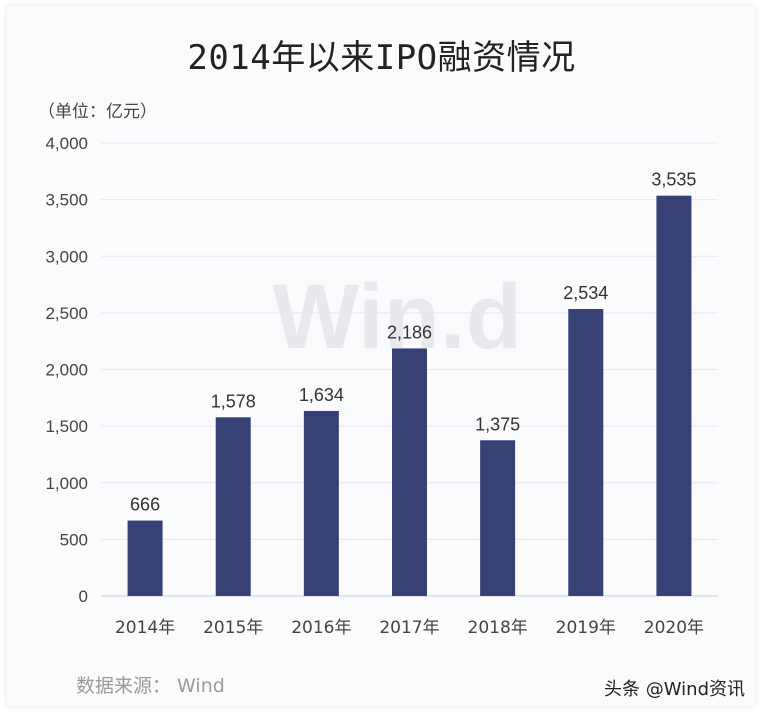 Image resolution: width=763 pixels, height=715 pixels. I want to click on data-label: 1,375, so click(497, 424).